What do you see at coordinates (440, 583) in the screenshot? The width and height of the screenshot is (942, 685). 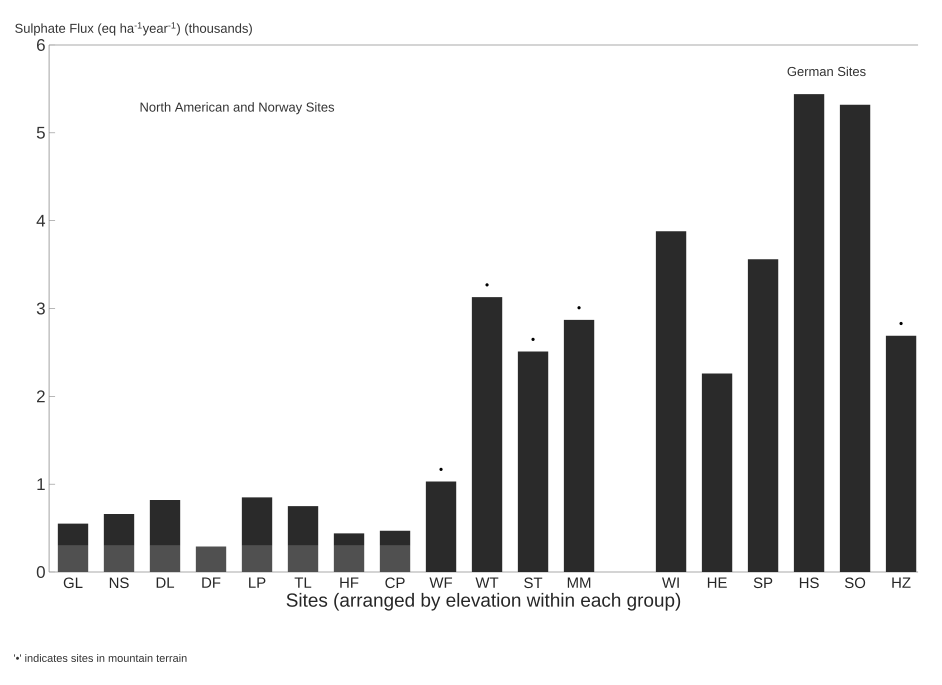 I see `x-tick-label: WF` at bounding box center [440, 583].